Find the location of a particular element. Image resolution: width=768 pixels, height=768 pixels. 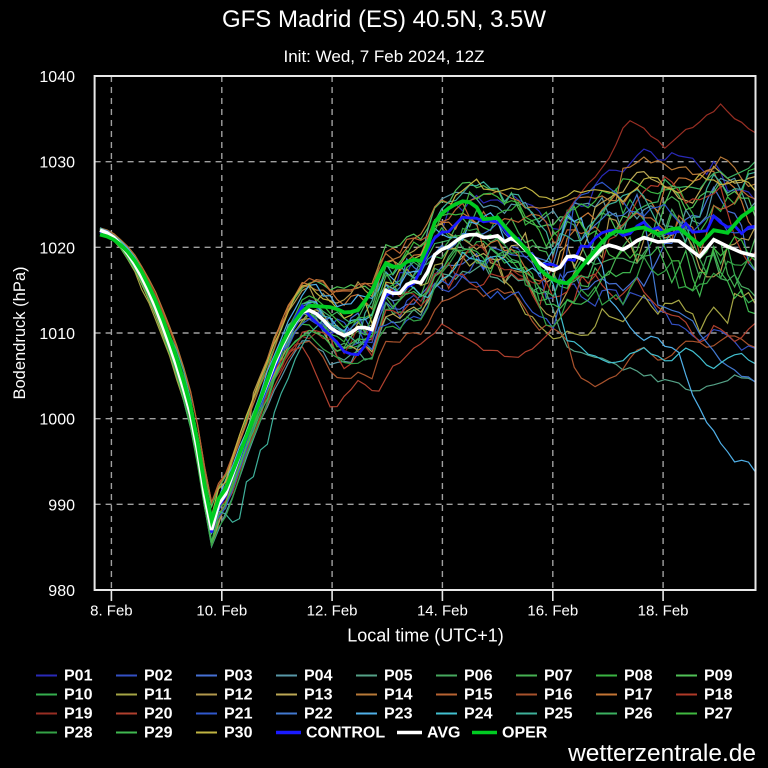

svg-text: P23 is located at coordinates (398, 714).